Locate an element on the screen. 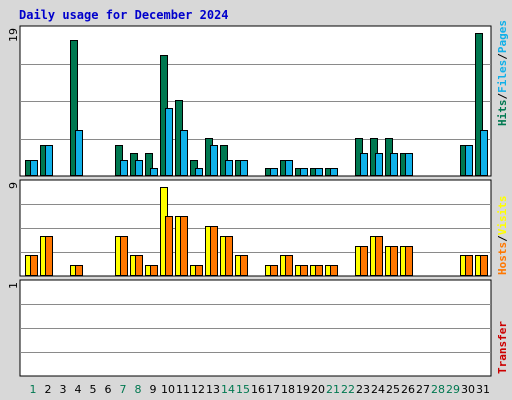 This screenshot has height=400, width=512. day-label: 24 is located at coordinates (378, 389).